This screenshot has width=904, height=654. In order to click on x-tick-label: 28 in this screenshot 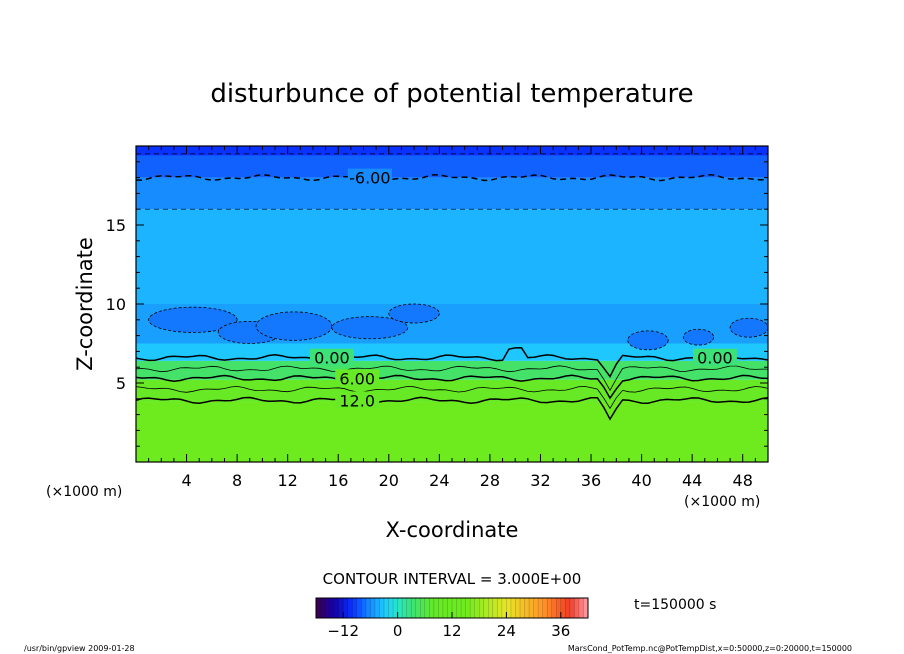, I will do `click(490, 480)`.